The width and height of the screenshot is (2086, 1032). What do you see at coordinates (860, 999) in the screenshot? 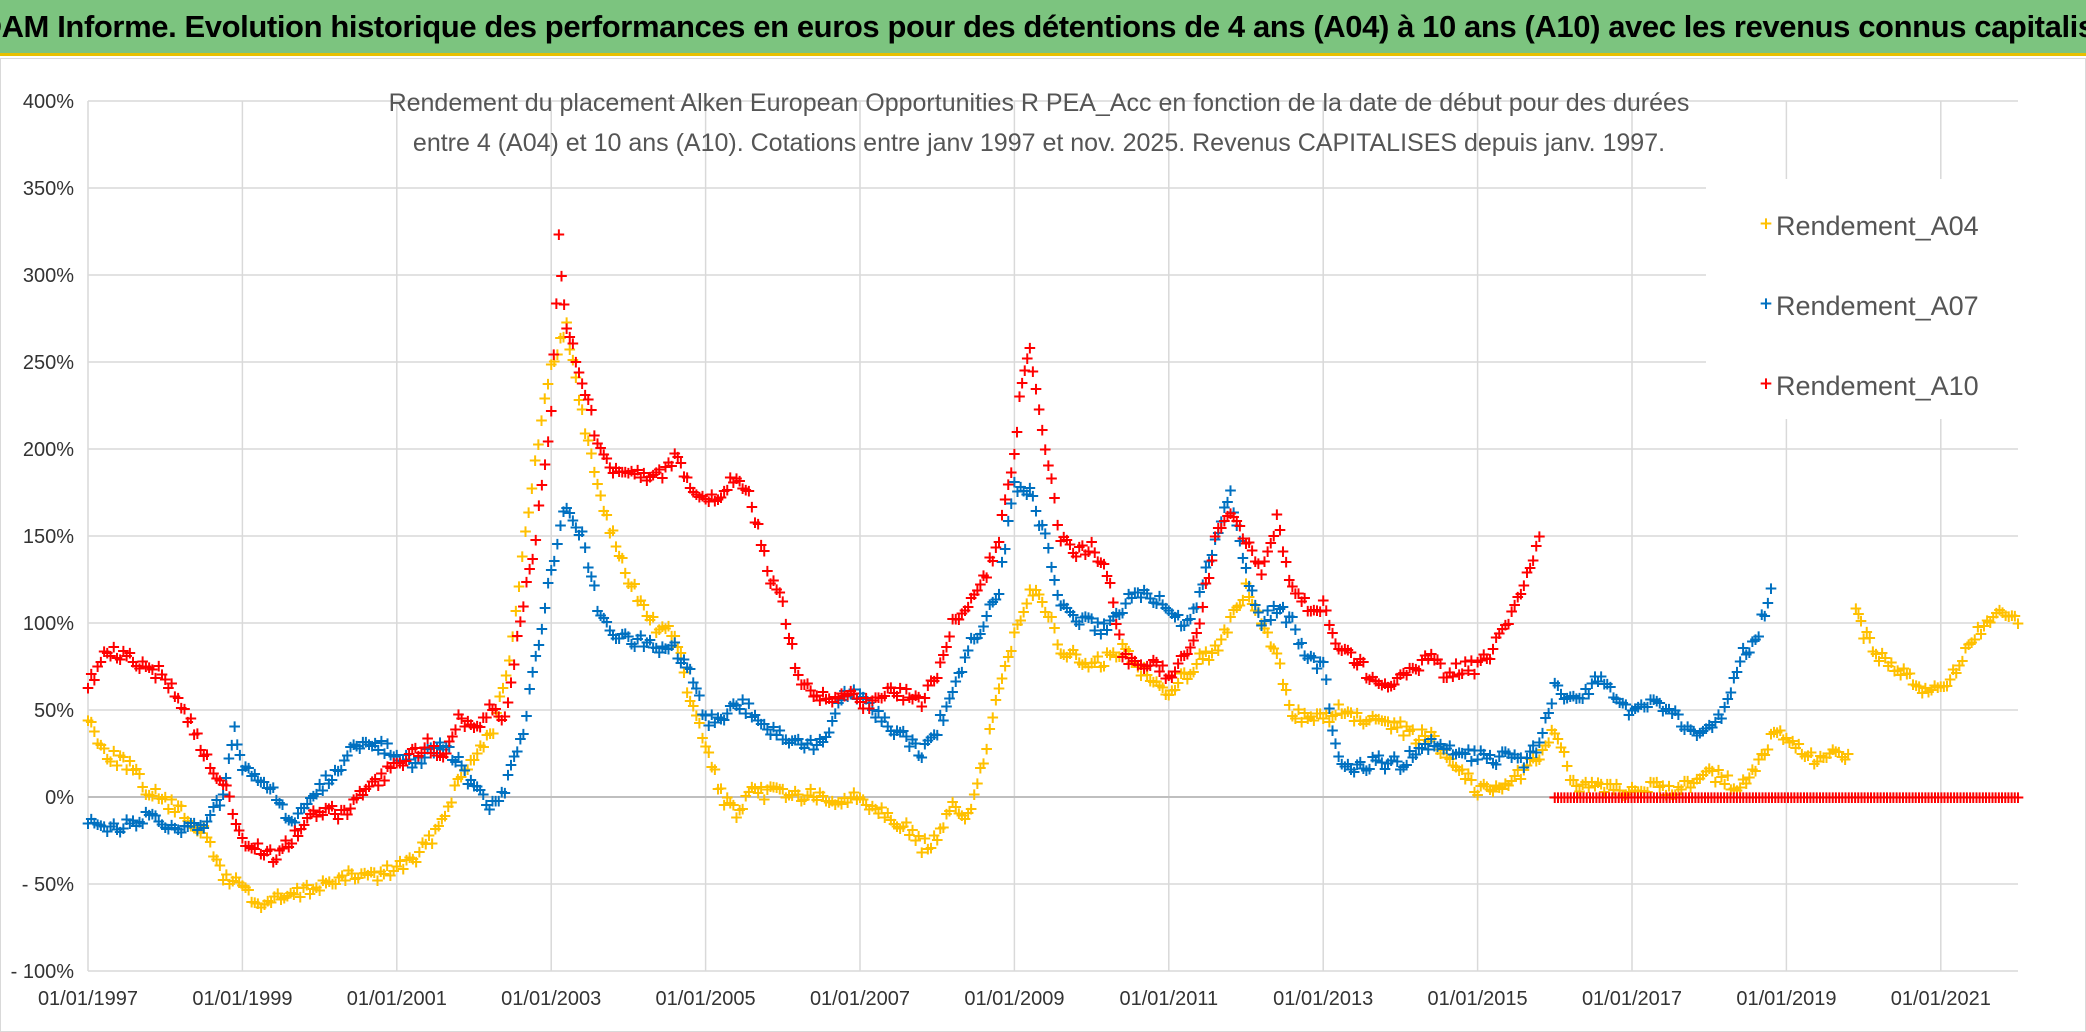
I see `x-tick-label: 01/01/2007` at bounding box center [860, 999].